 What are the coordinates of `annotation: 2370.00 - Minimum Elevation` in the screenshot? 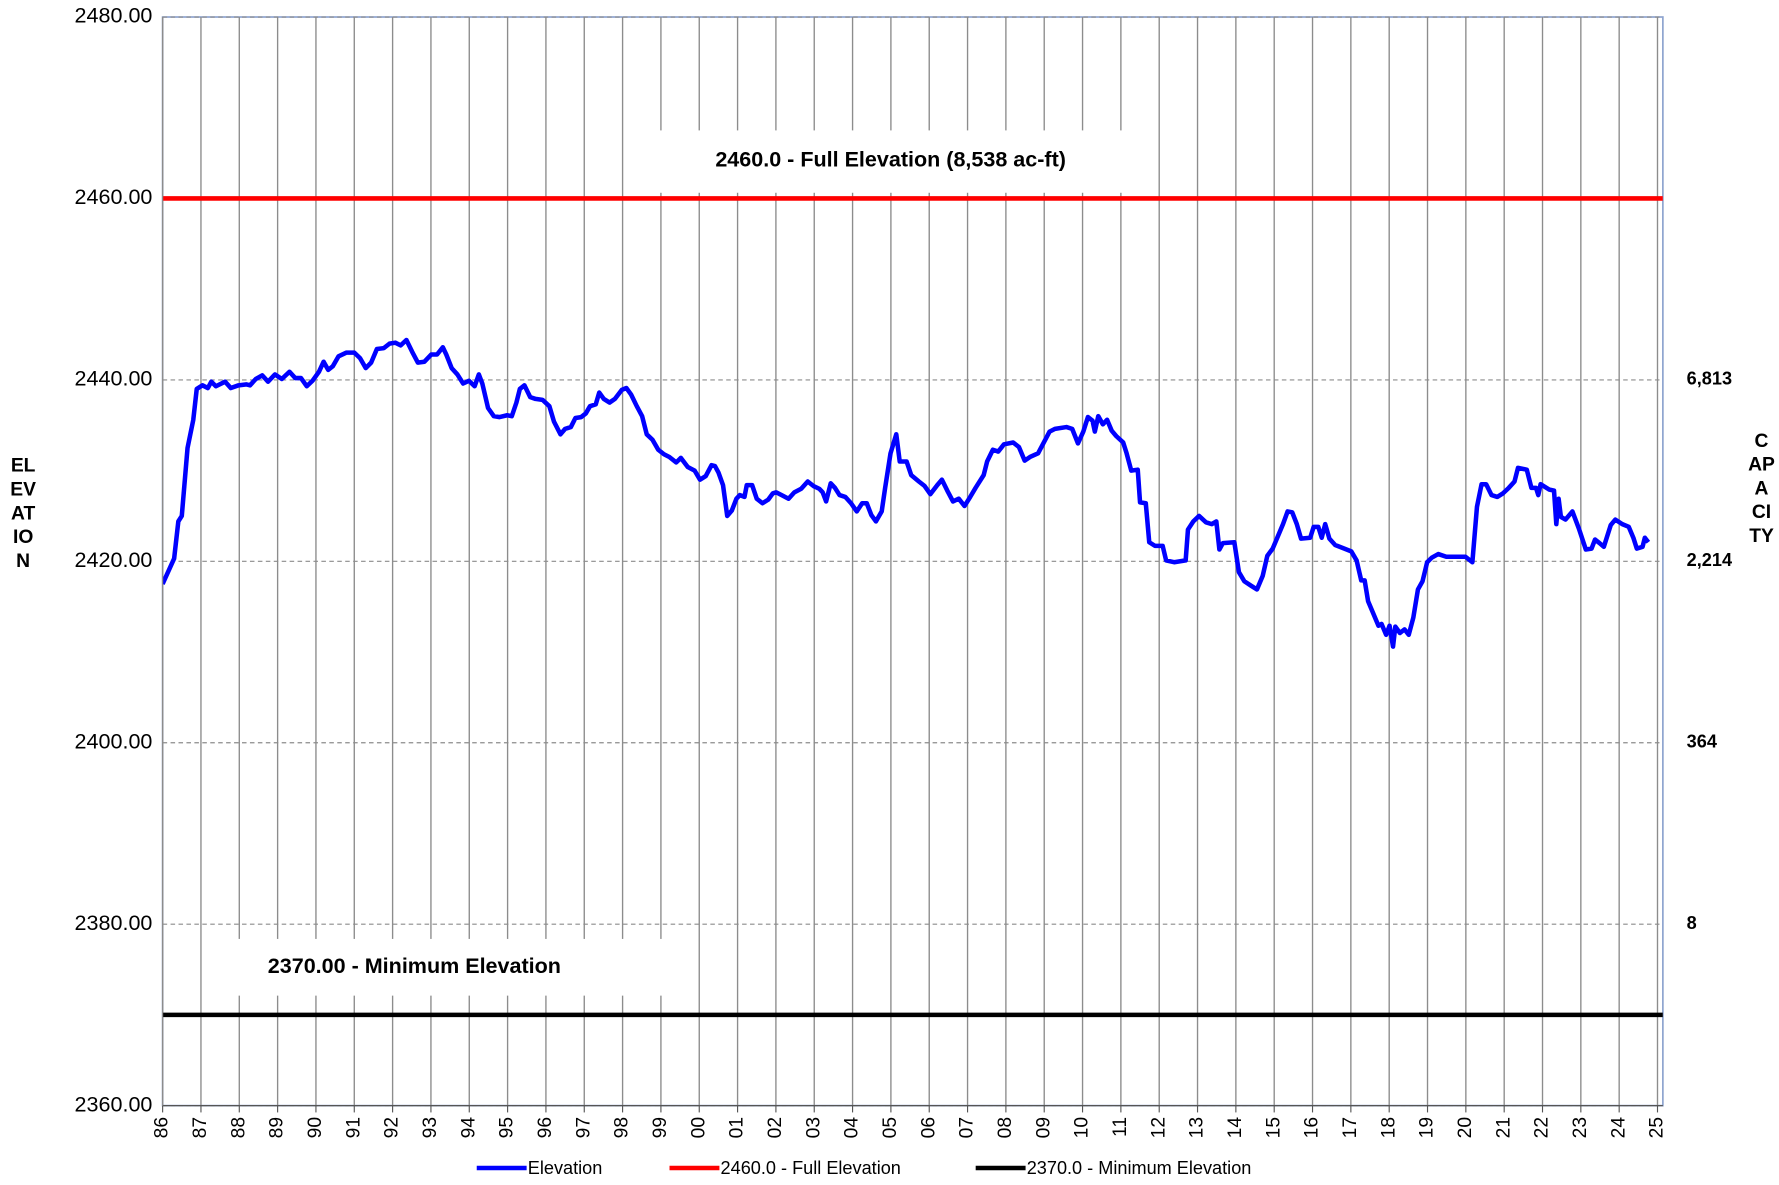 It's located at (414, 966).